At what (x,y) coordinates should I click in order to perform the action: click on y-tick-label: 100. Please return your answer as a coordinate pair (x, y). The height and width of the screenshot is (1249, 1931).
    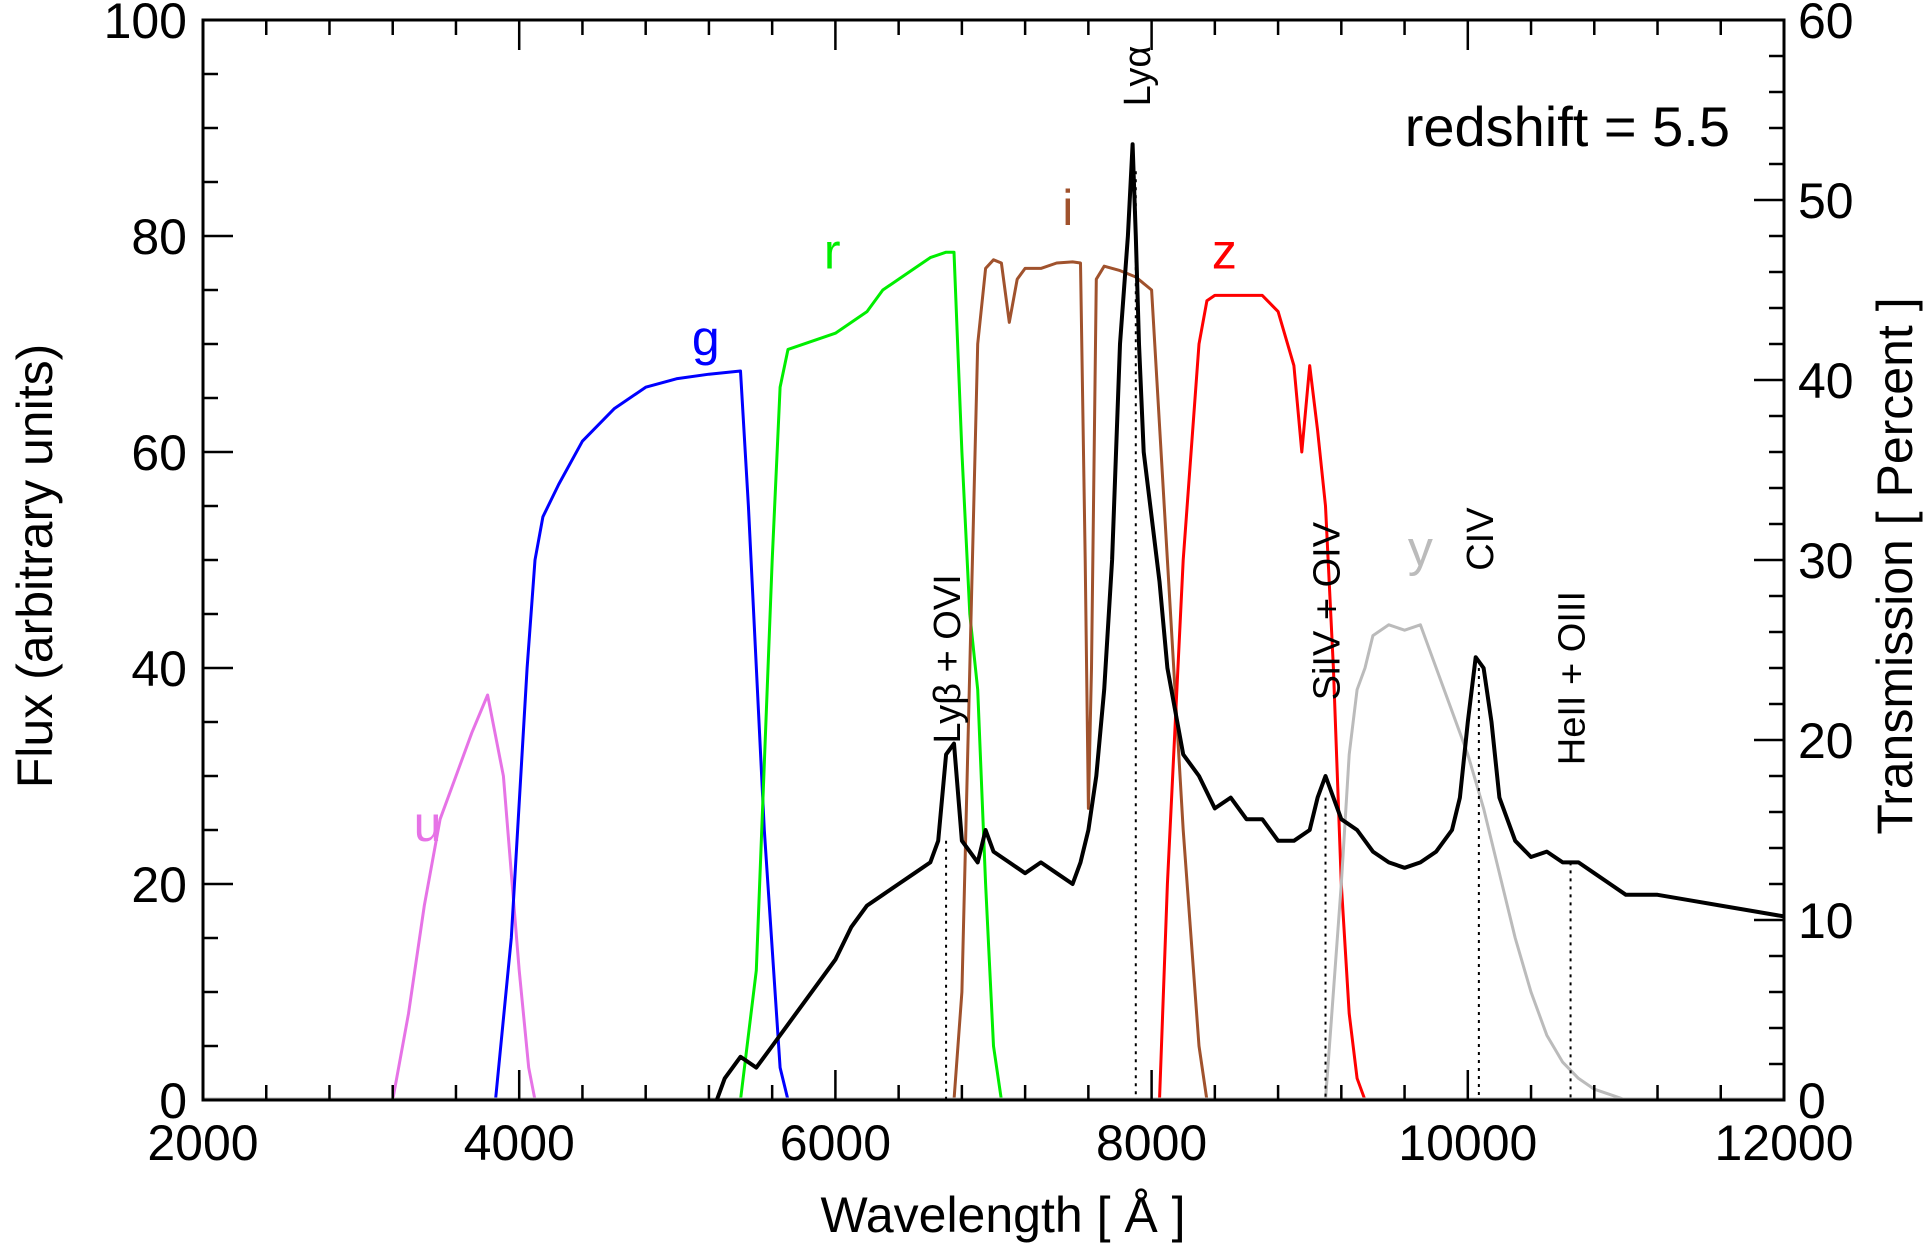
    Looking at the image, I should click on (145, 24).